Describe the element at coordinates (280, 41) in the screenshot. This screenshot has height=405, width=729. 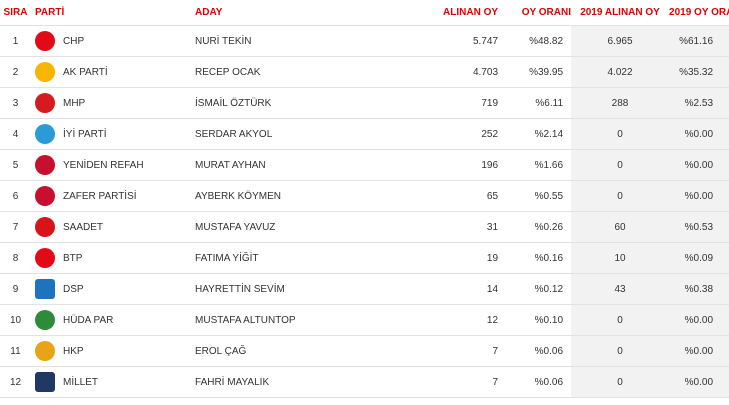
I see `candidate-name-cell: NURİ TEKİN` at that location.